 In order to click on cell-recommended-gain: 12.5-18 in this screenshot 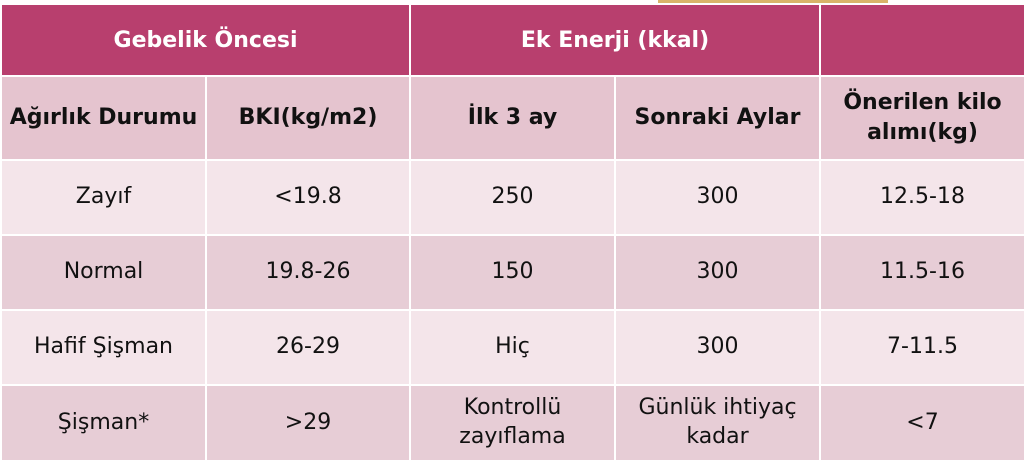, I will do `click(921, 197)`.